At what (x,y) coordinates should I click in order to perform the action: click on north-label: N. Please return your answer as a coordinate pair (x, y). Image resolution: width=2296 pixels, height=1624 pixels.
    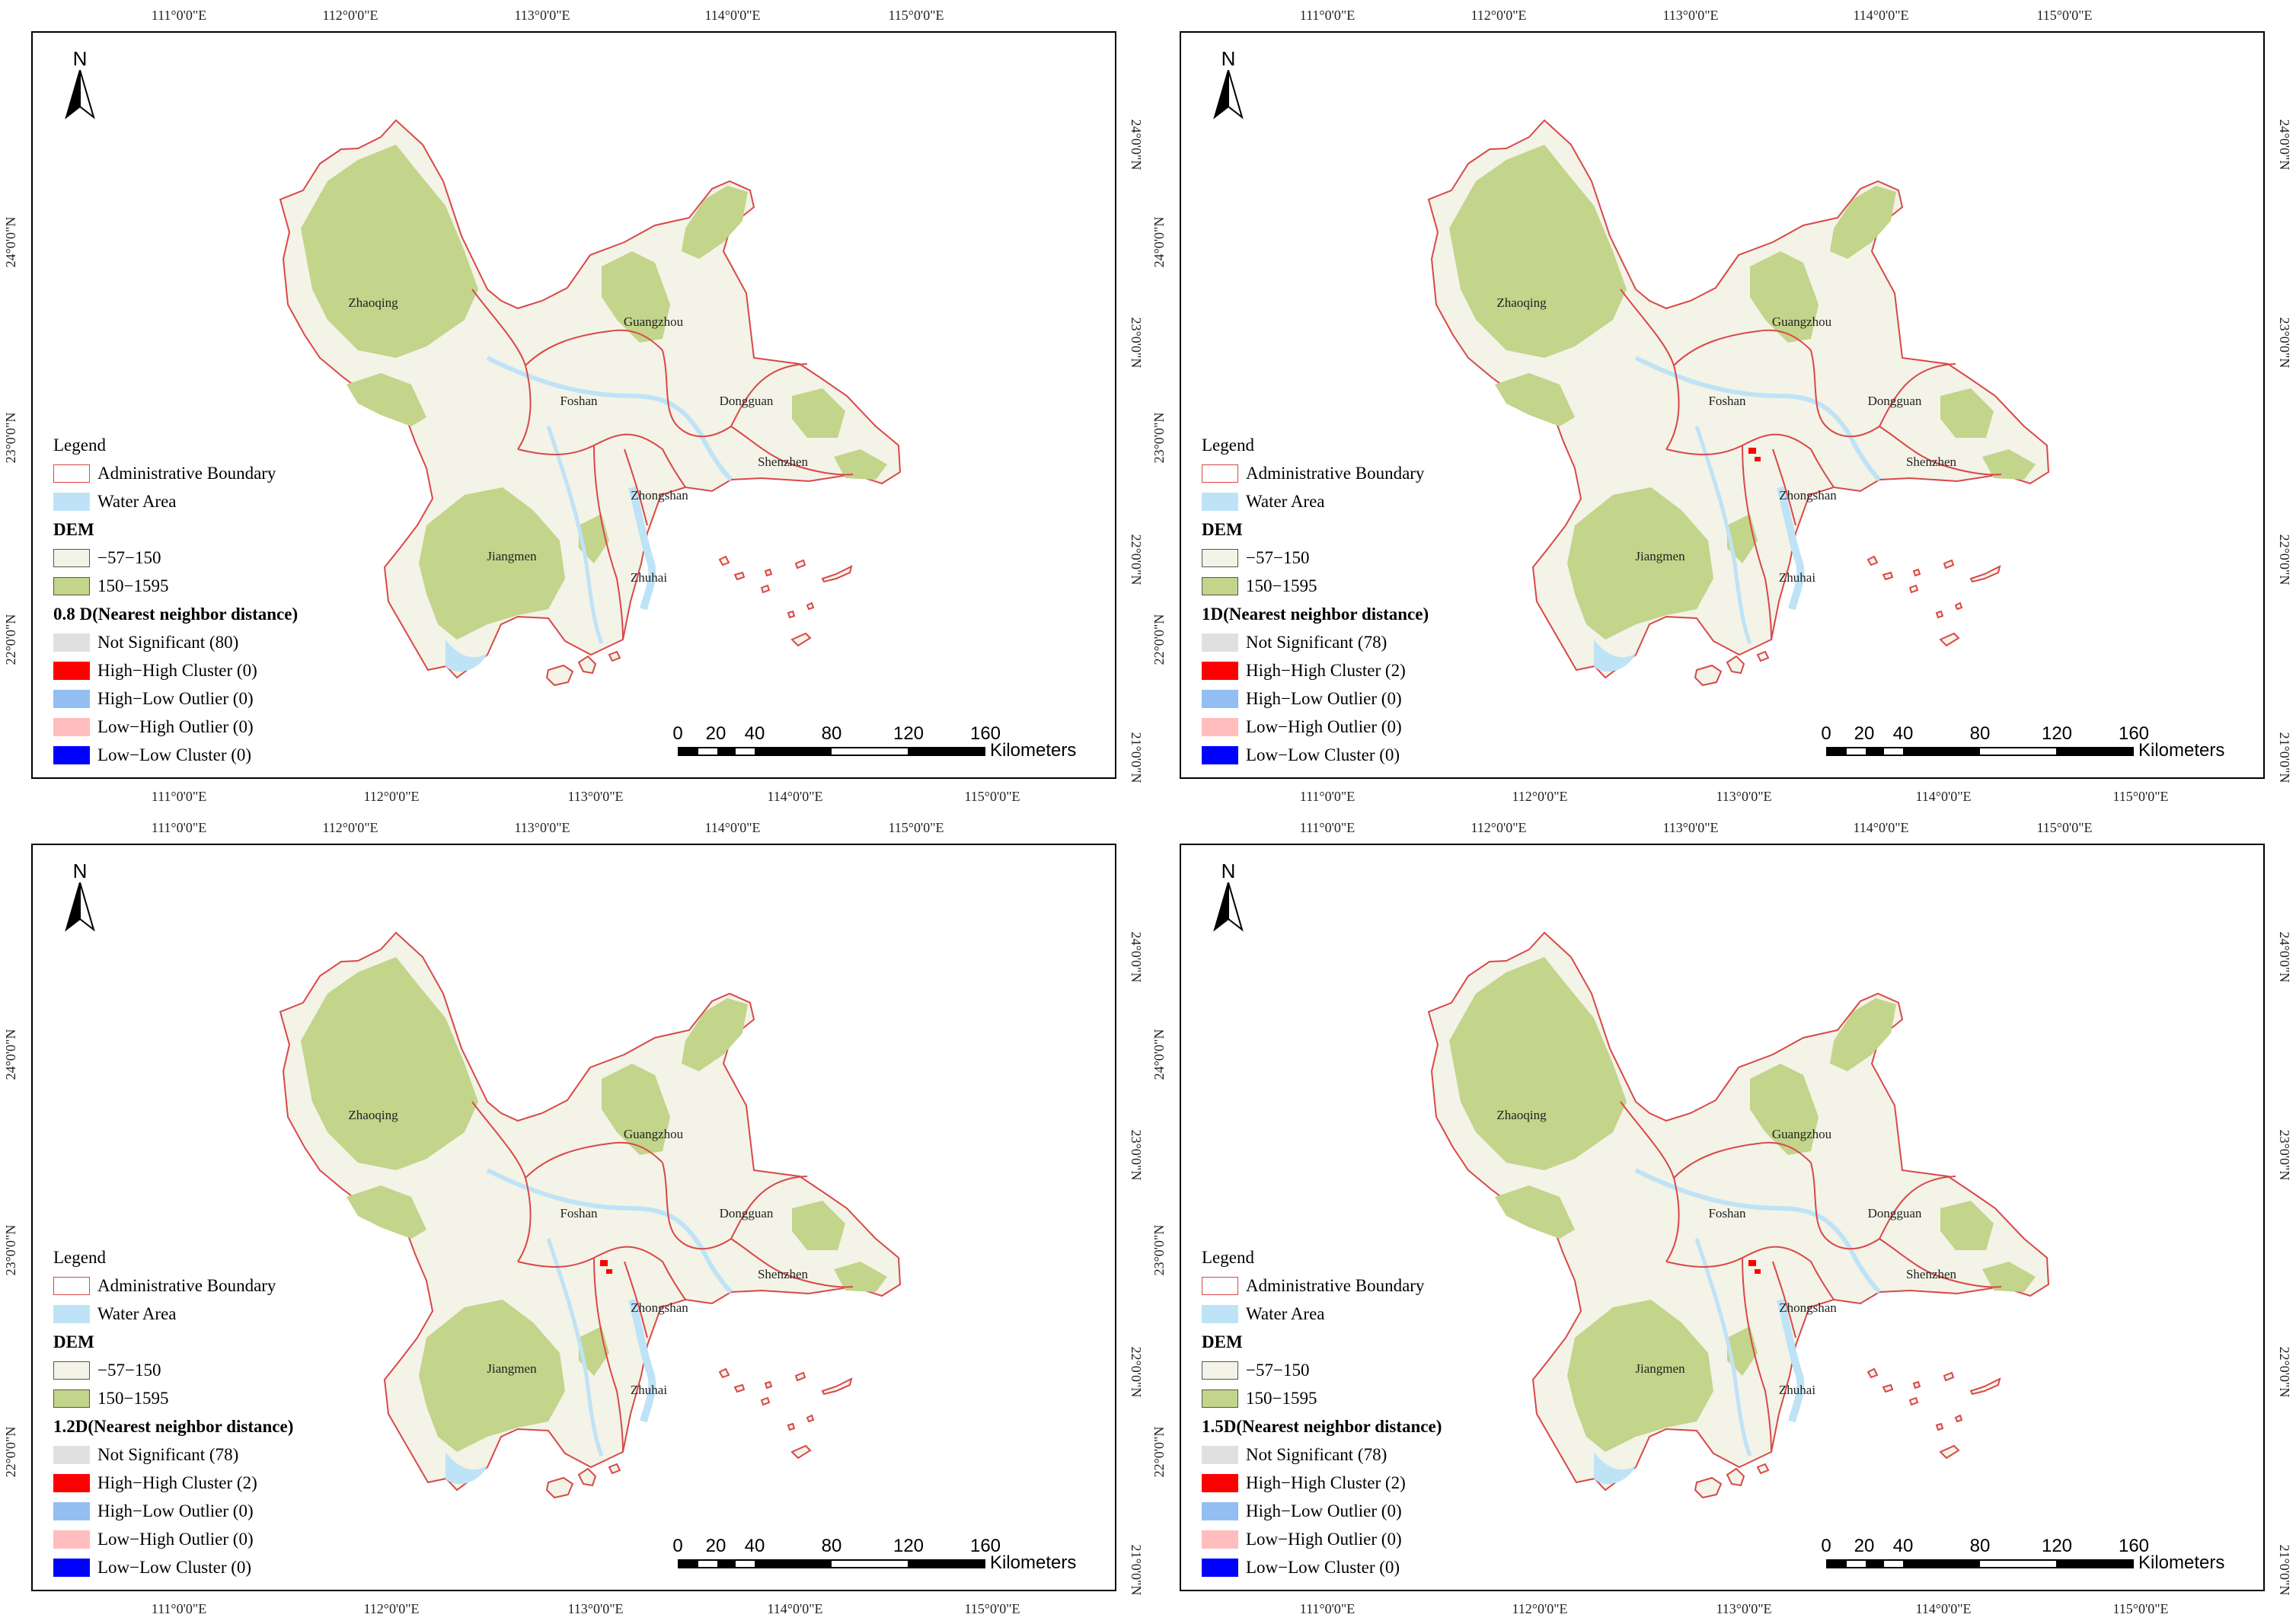
    Looking at the image, I should click on (1229, 59).